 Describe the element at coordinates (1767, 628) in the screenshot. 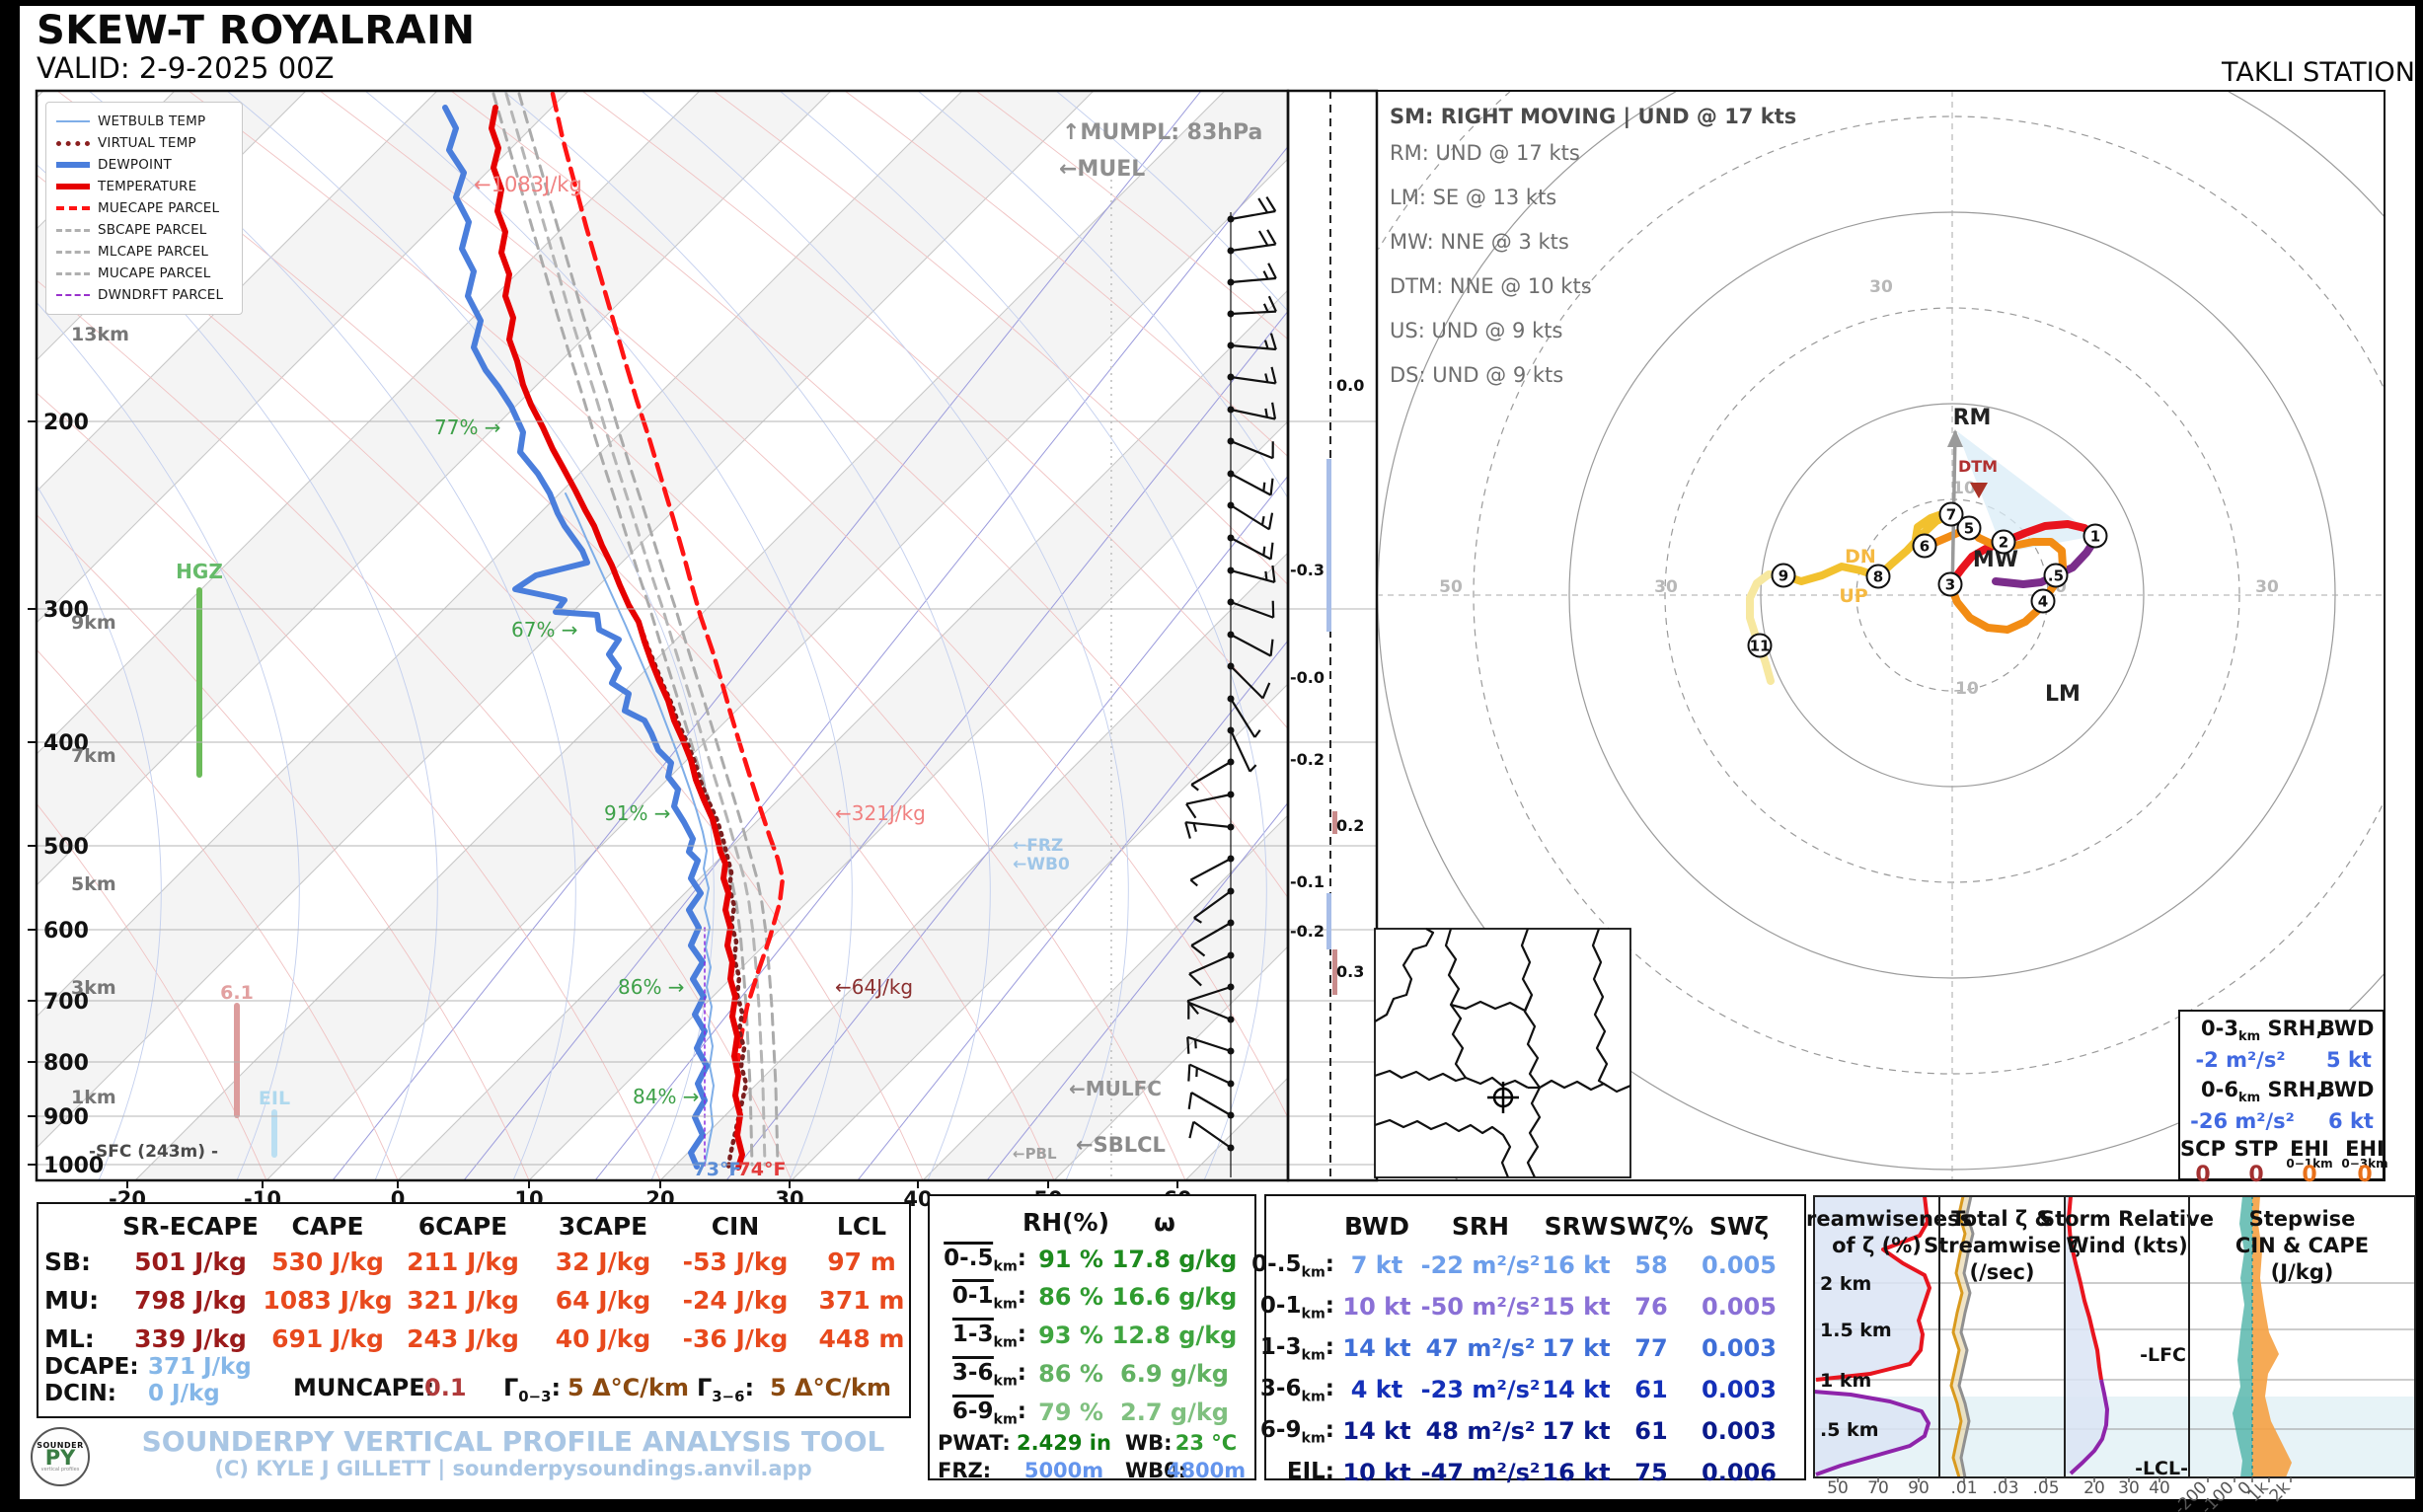

I see `hodo-trace` at that location.